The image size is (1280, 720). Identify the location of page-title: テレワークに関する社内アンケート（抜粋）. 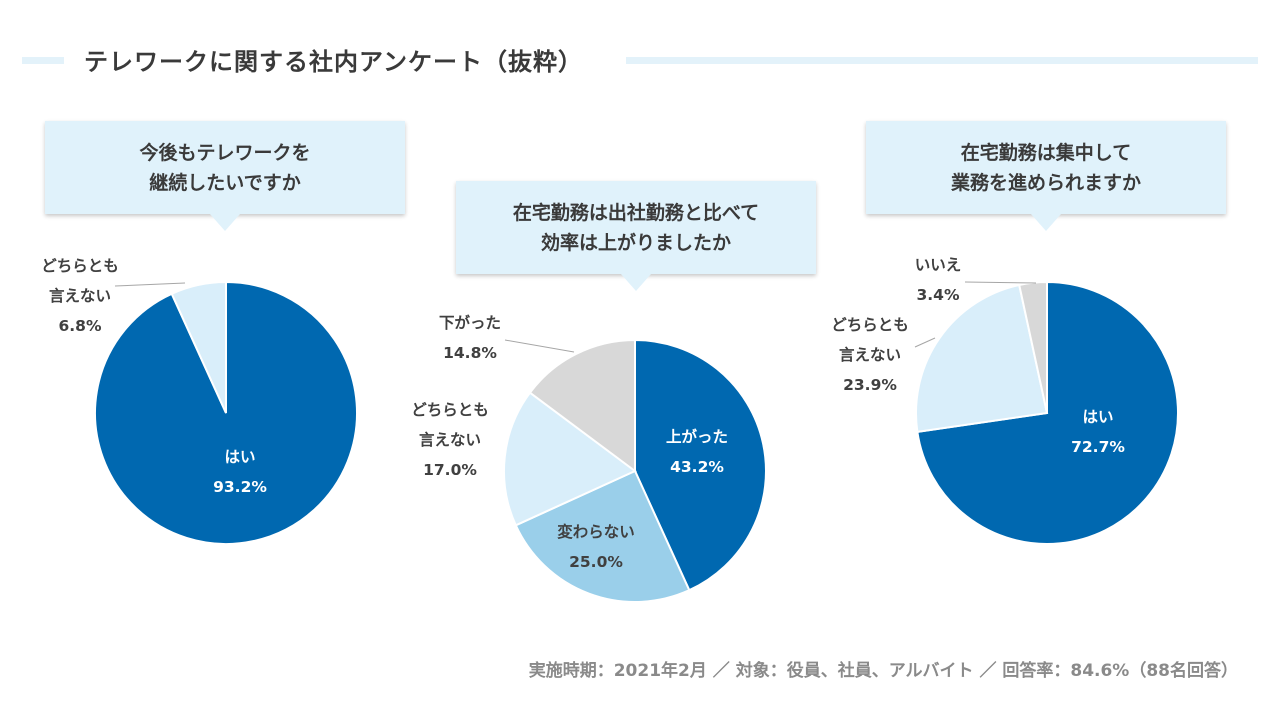
(334, 62).